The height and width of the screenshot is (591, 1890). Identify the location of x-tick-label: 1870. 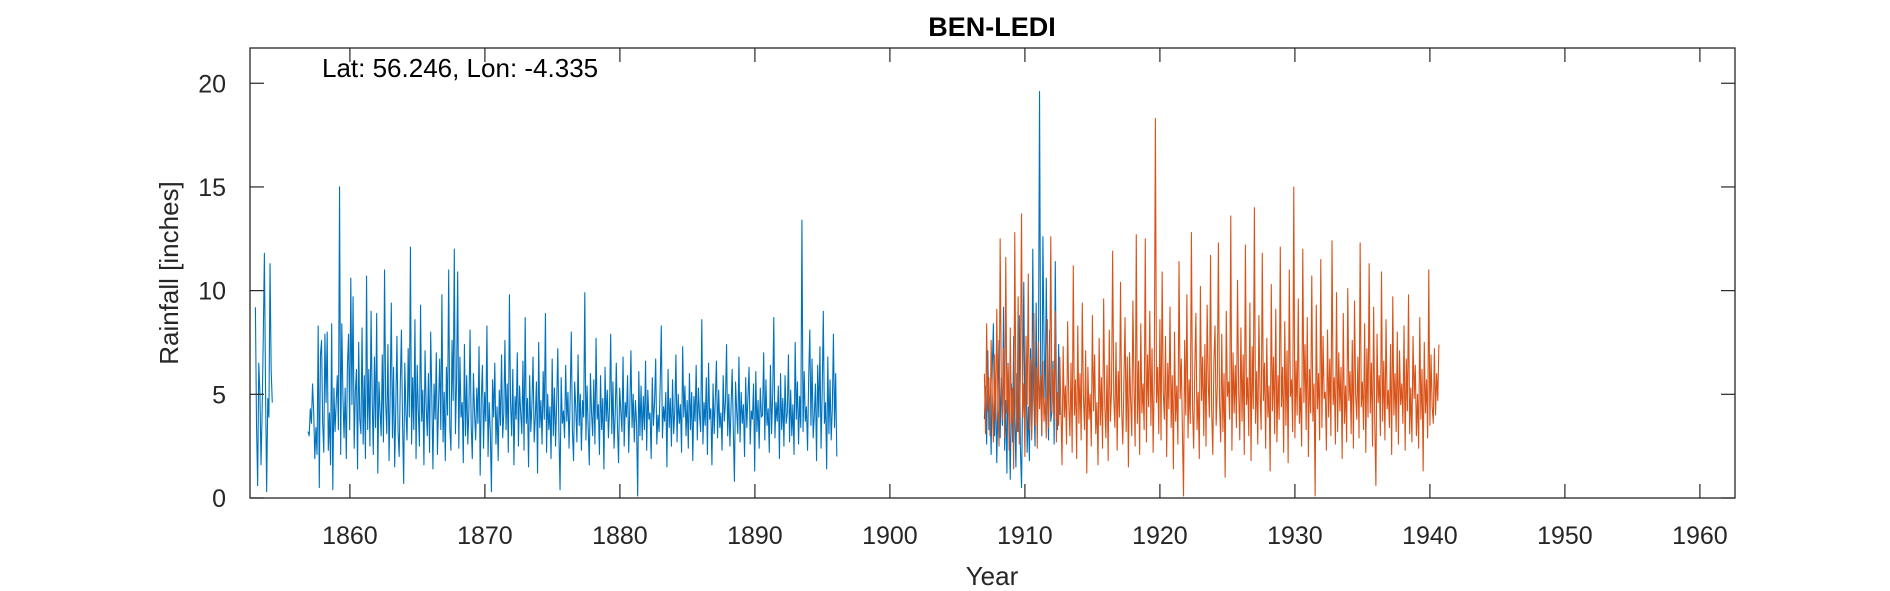
(485, 536).